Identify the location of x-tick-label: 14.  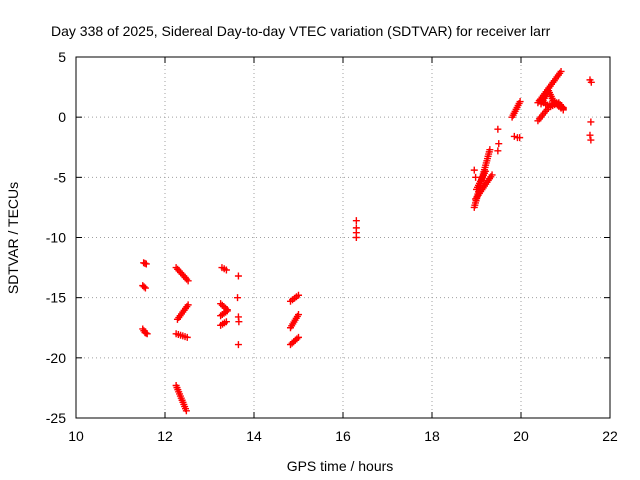
(254, 436).